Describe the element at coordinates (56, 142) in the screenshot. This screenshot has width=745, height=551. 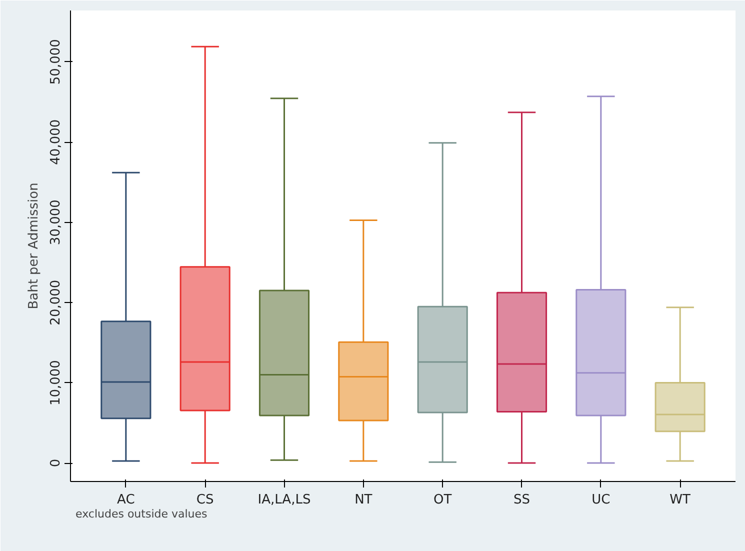
I see `y-tick-label: 40,000` at that location.